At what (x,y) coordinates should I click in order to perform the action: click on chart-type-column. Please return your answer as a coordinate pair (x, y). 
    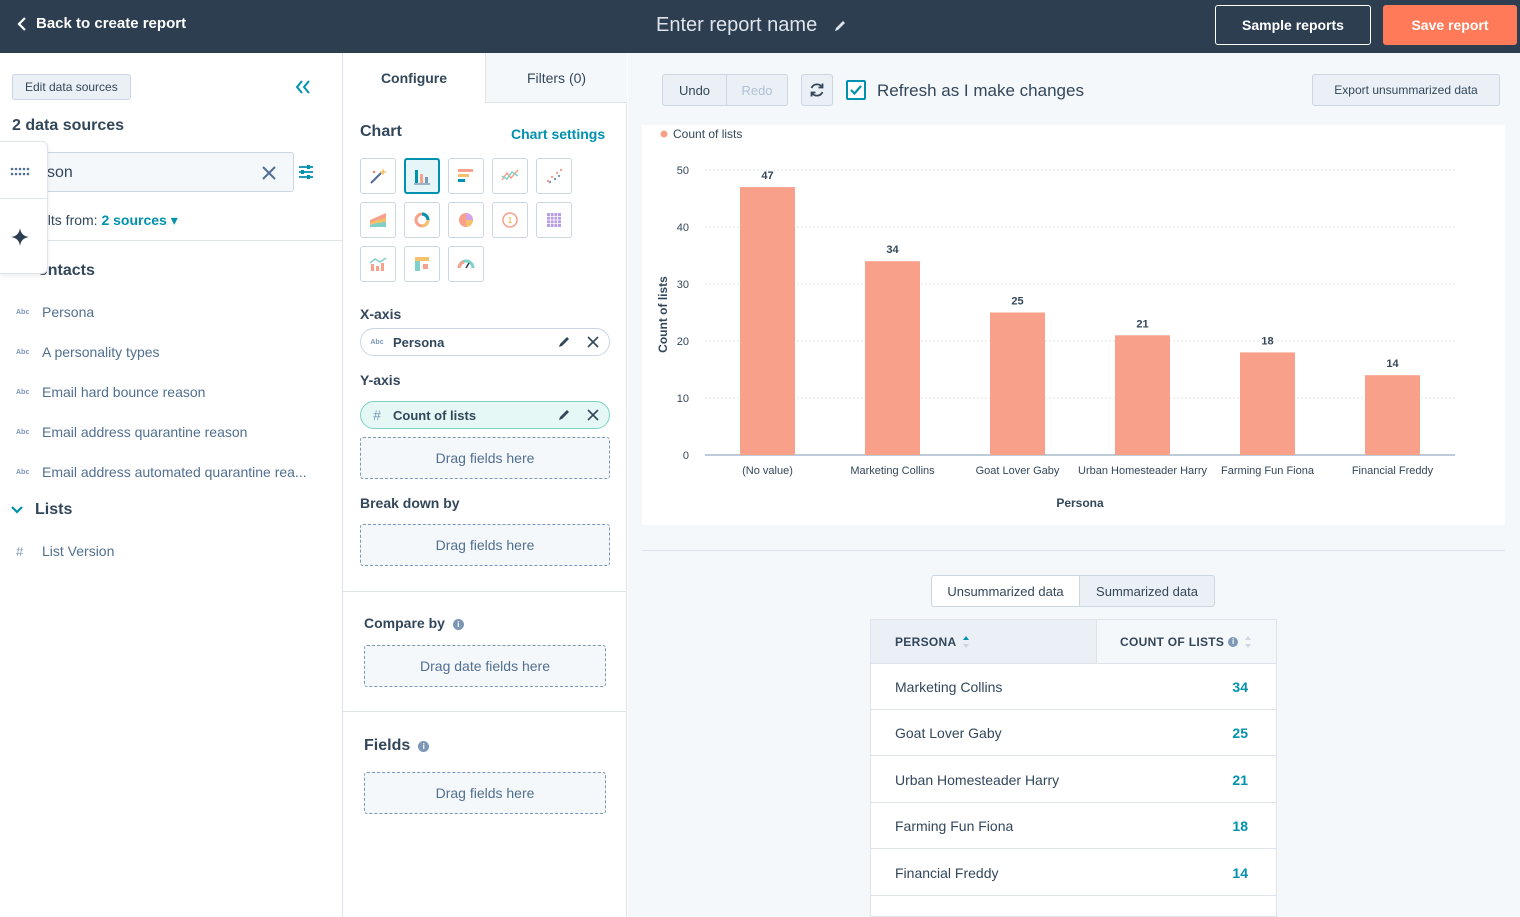
    Looking at the image, I should click on (422, 176).